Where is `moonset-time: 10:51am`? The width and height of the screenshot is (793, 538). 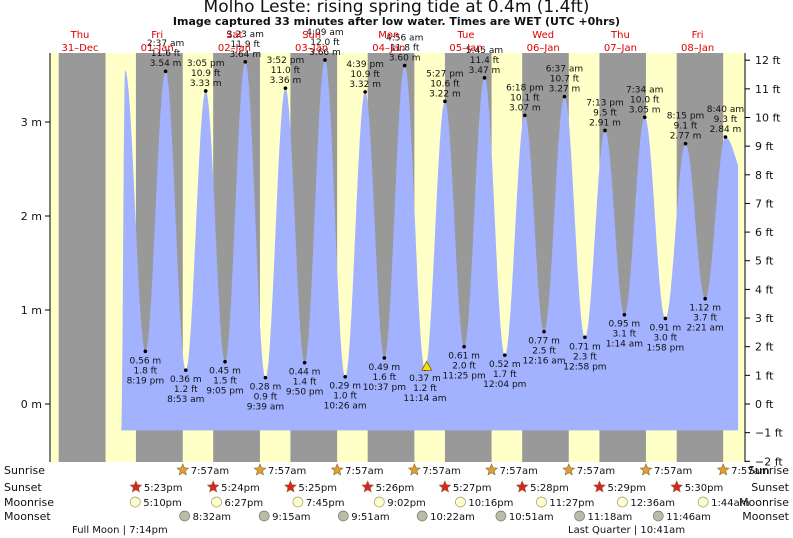
moonset-time: 10:51am is located at coordinates (531, 517).